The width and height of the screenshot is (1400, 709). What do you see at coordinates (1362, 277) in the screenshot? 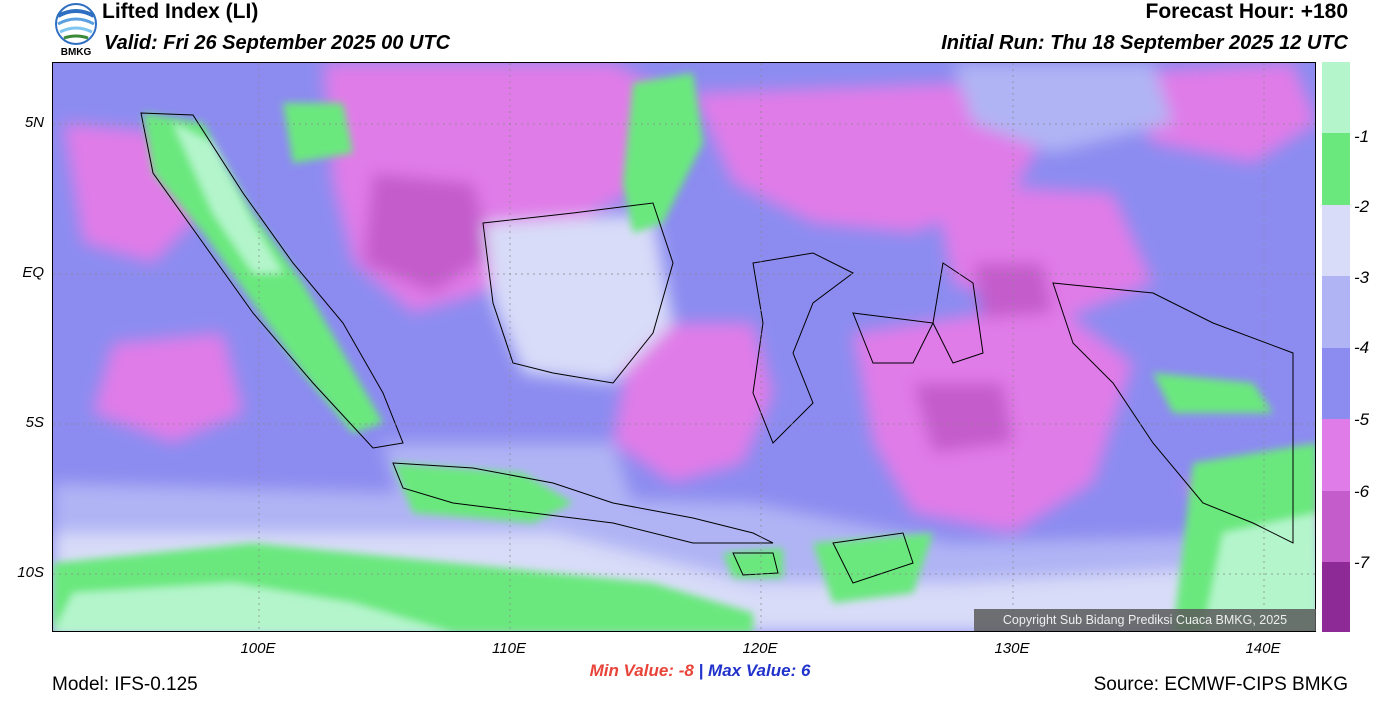
I see `colorbar-label: -3` at bounding box center [1362, 277].